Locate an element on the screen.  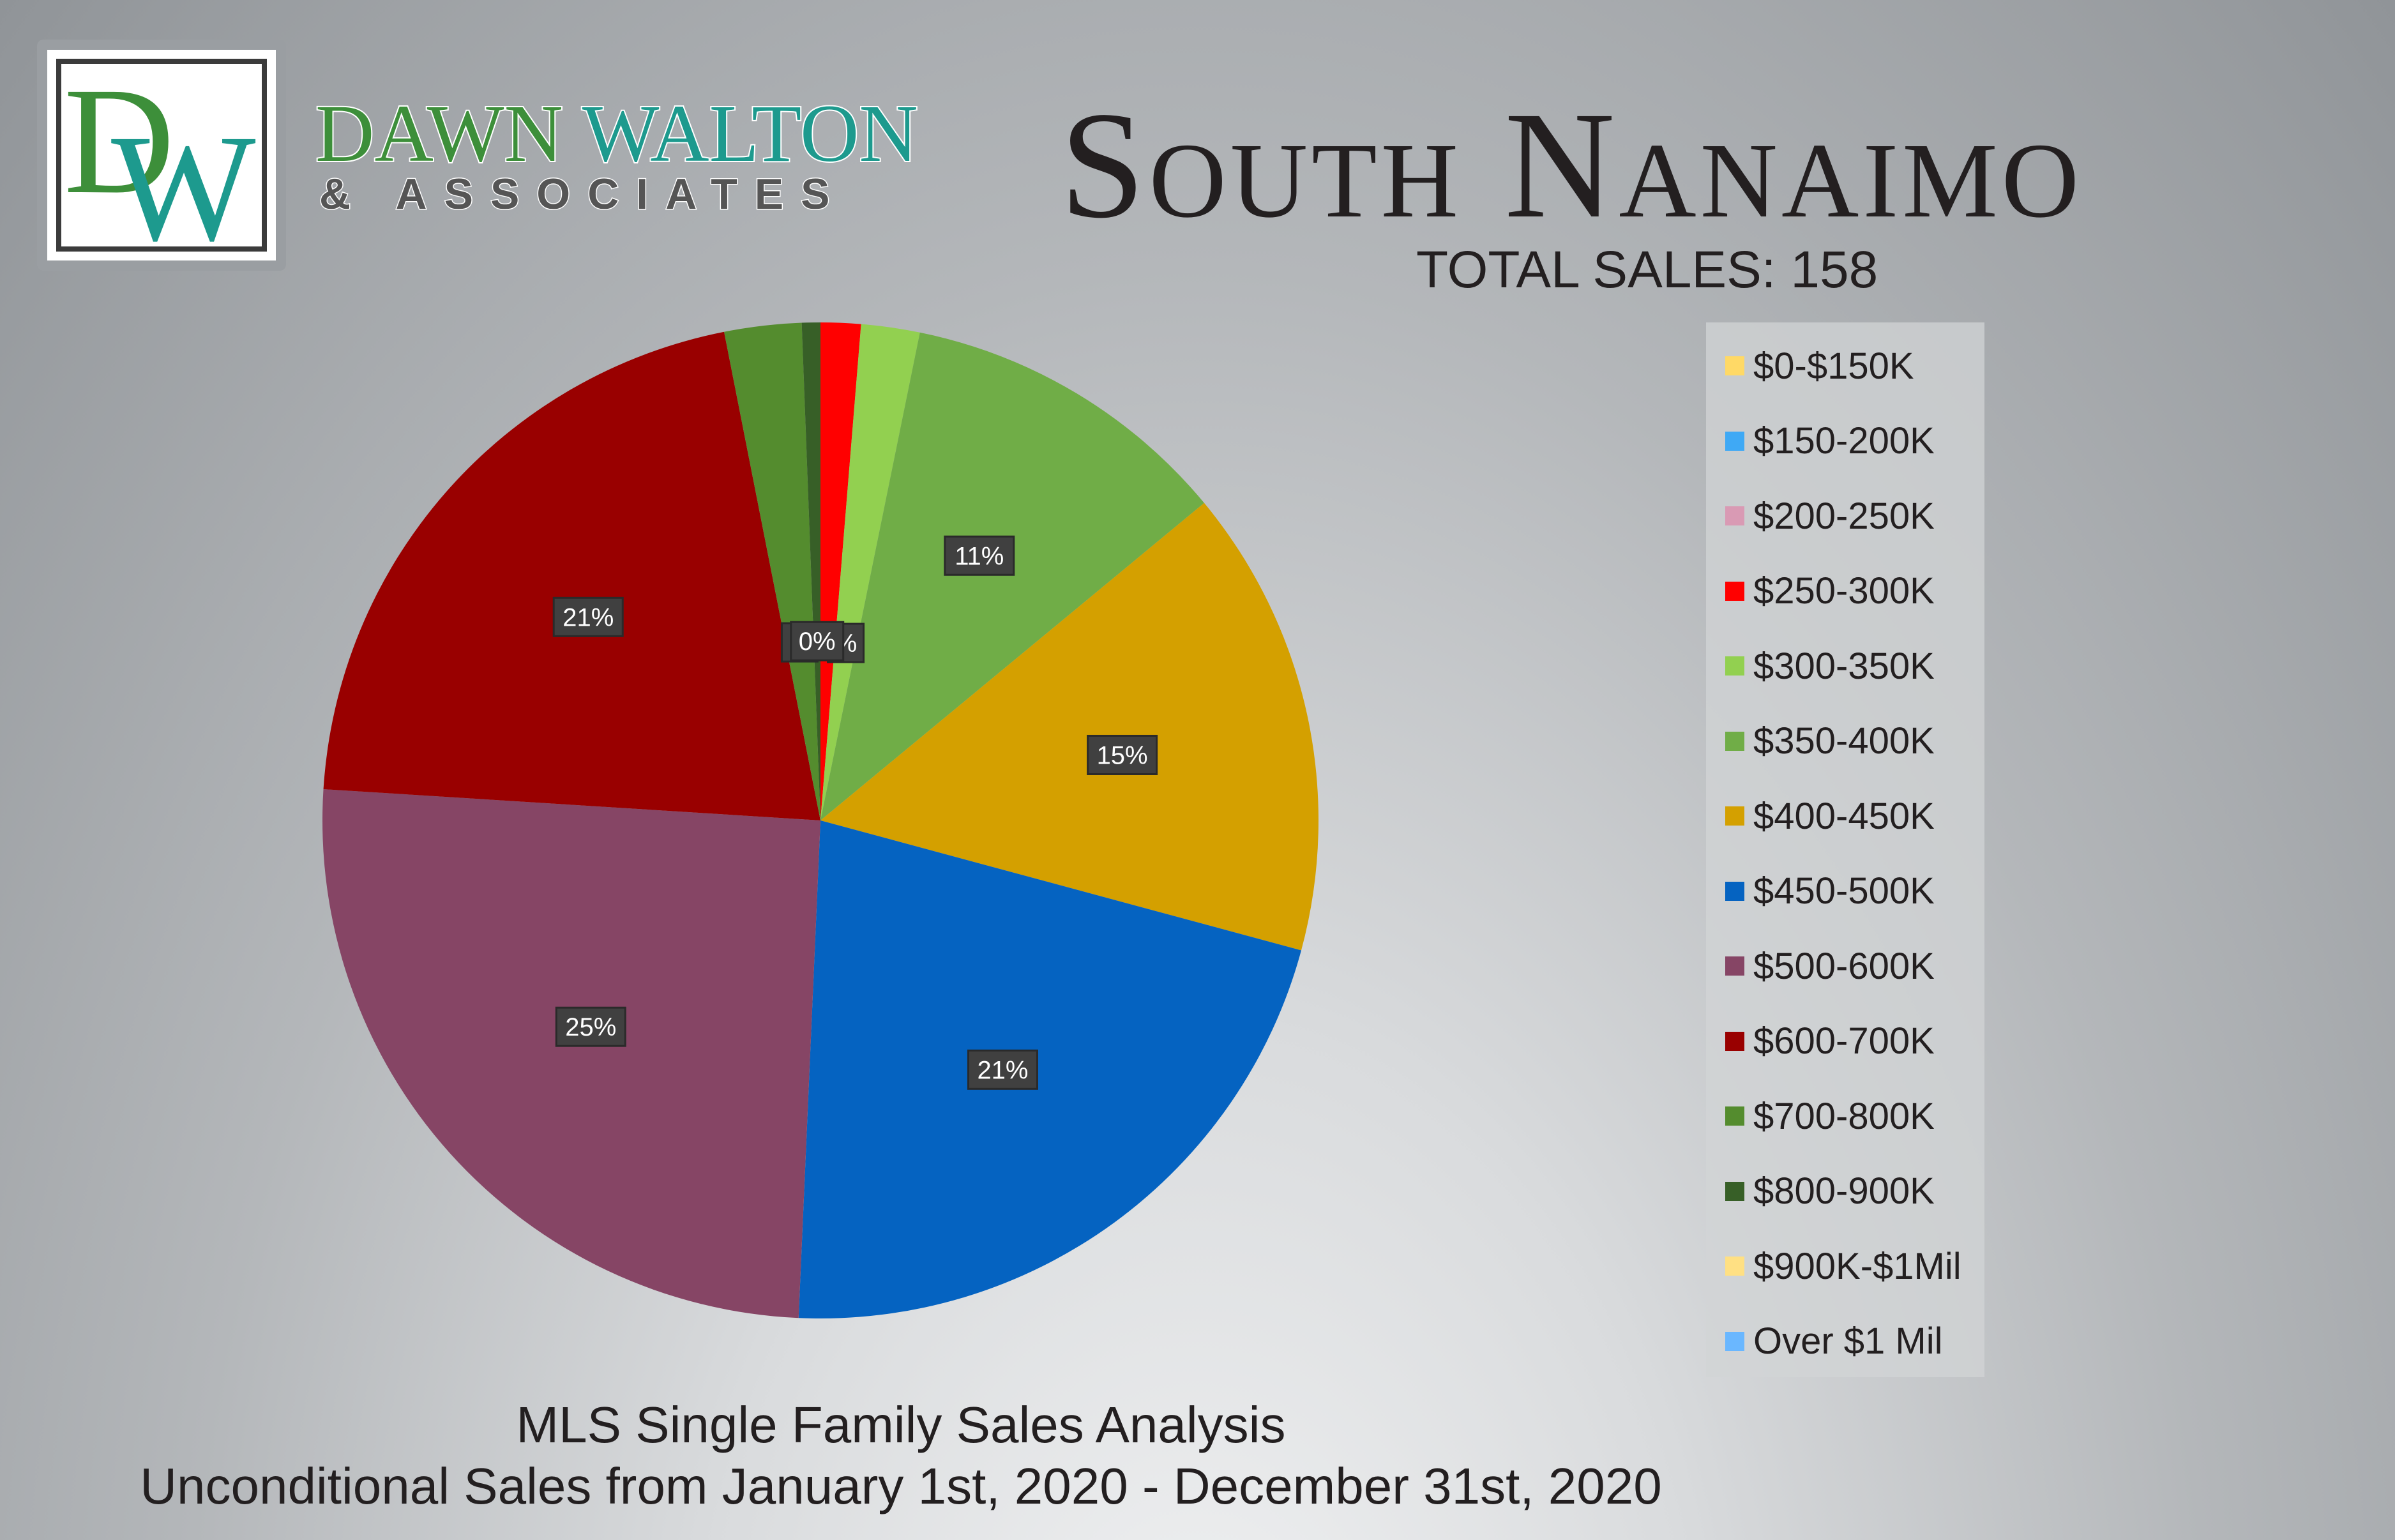
legend-label: $400-450K is located at coordinates (1844, 816).